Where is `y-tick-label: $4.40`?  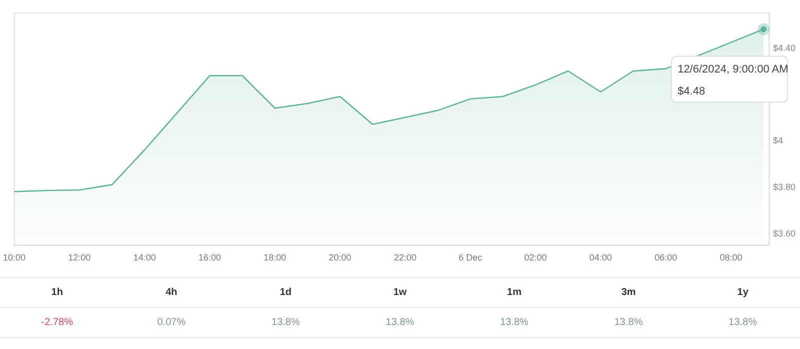
y-tick-label: $4.40 is located at coordinates (784, 47).